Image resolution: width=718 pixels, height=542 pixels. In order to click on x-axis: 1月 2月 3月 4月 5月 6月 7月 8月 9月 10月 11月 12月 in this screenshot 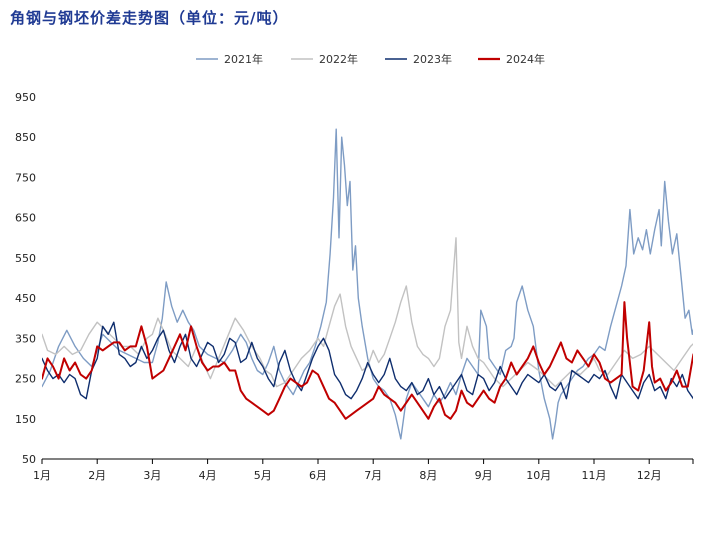, I will do `click(363, 470)`.